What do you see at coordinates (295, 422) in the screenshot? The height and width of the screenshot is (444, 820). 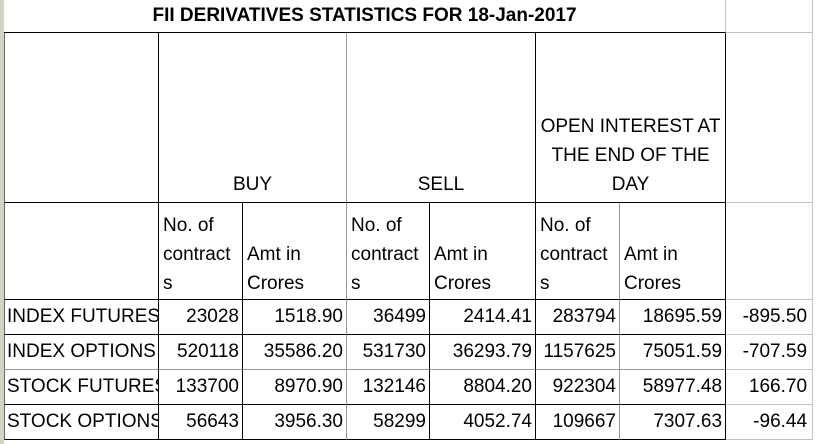 I see `cell-buy-amount: 3956.30` at bounding box center [295, 422].